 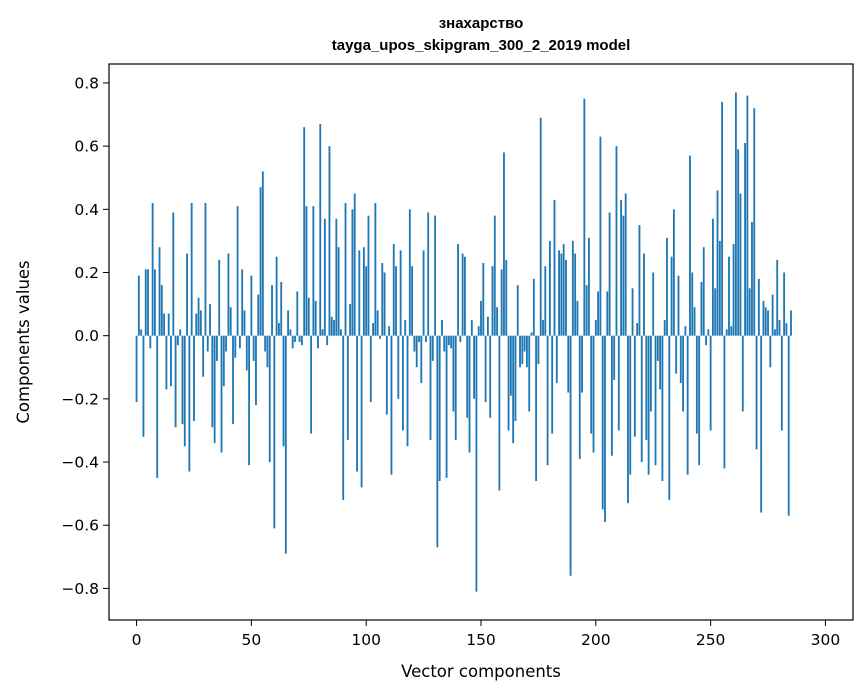 I want to click on y-tick-label: −0.8, so click(x=80, y=589).